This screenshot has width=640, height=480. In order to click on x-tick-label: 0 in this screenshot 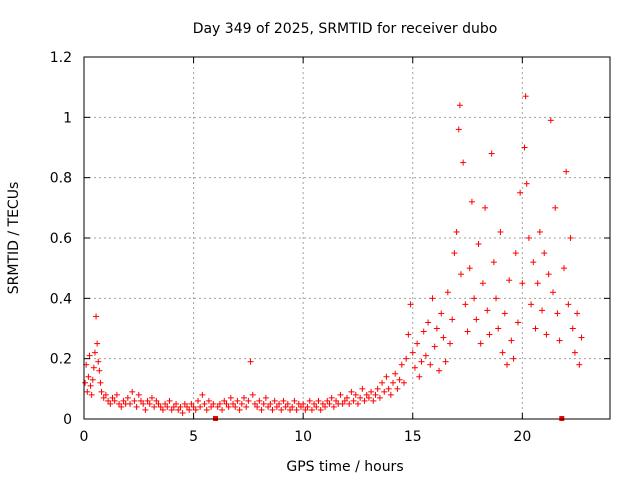, I will do `click(84, 437)`.